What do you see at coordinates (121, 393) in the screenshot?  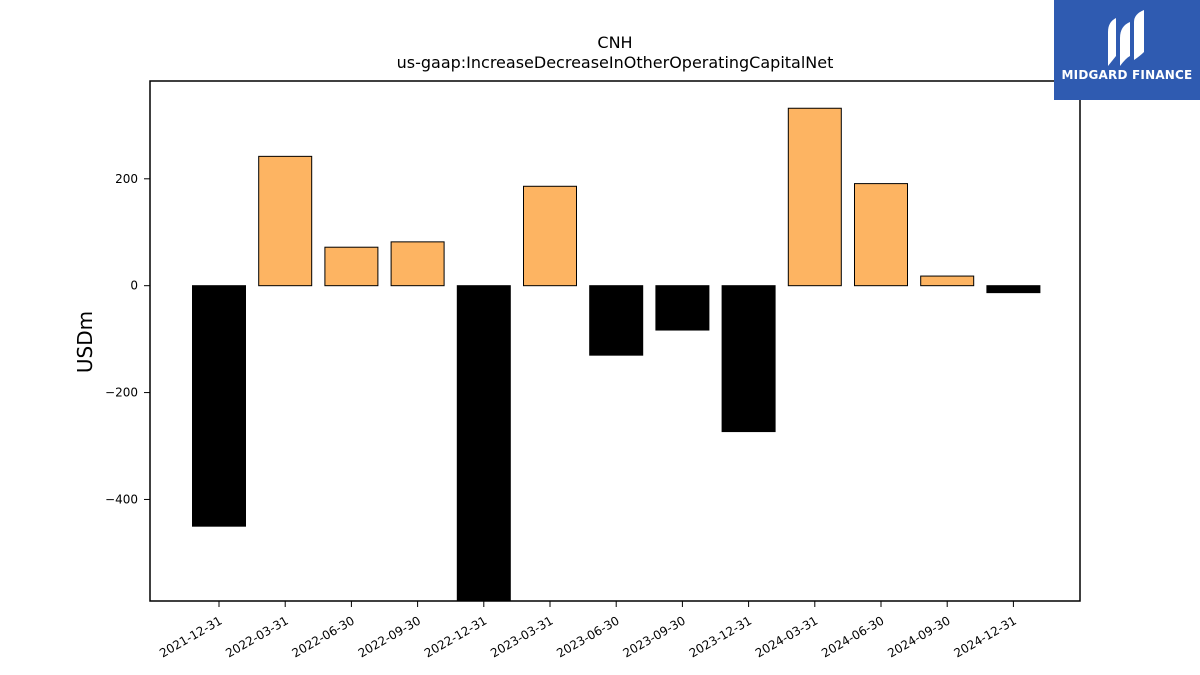 I see `y-tick-label: −200` at bounding box center [121, 393].